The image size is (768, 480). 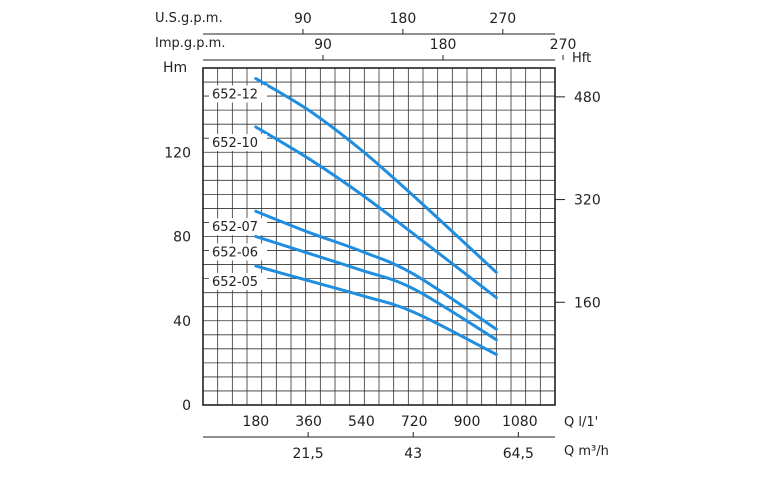 What do you see at coordinates (235, 143) in the screenshot?
I see `curve-label: 652-10` at bounding box center [235, 143].